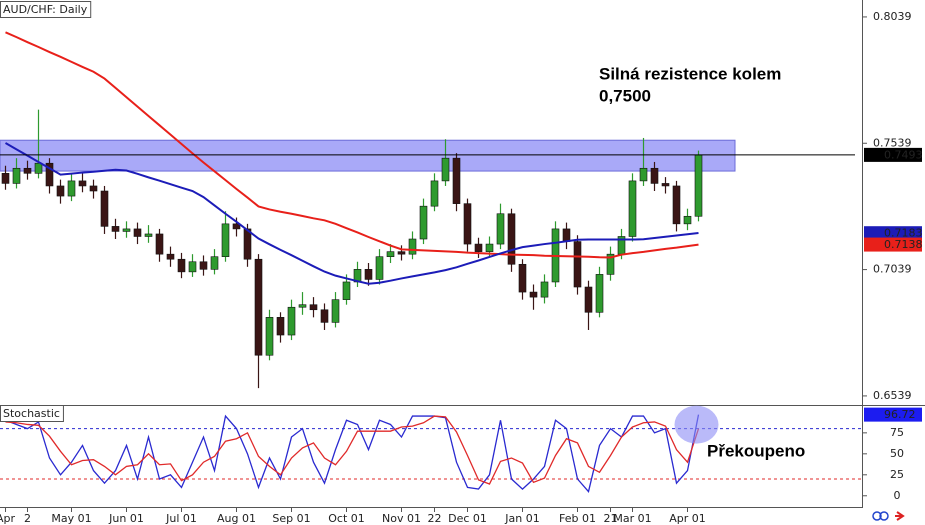 The width and height of the screenshot is (925, 525). I want to click on x-tick-label: 21, so click(611, 518).